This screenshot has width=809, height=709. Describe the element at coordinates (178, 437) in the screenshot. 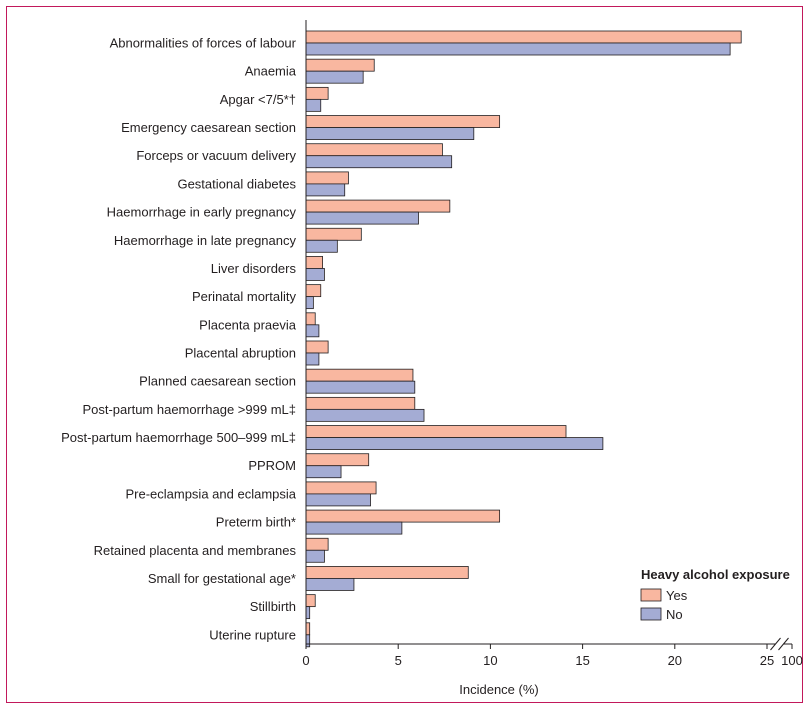

I see `category-label-post-partum-haemorrhage-500-999-ml: Post-partum haemorrhage 500–999 mL‡` at that location.